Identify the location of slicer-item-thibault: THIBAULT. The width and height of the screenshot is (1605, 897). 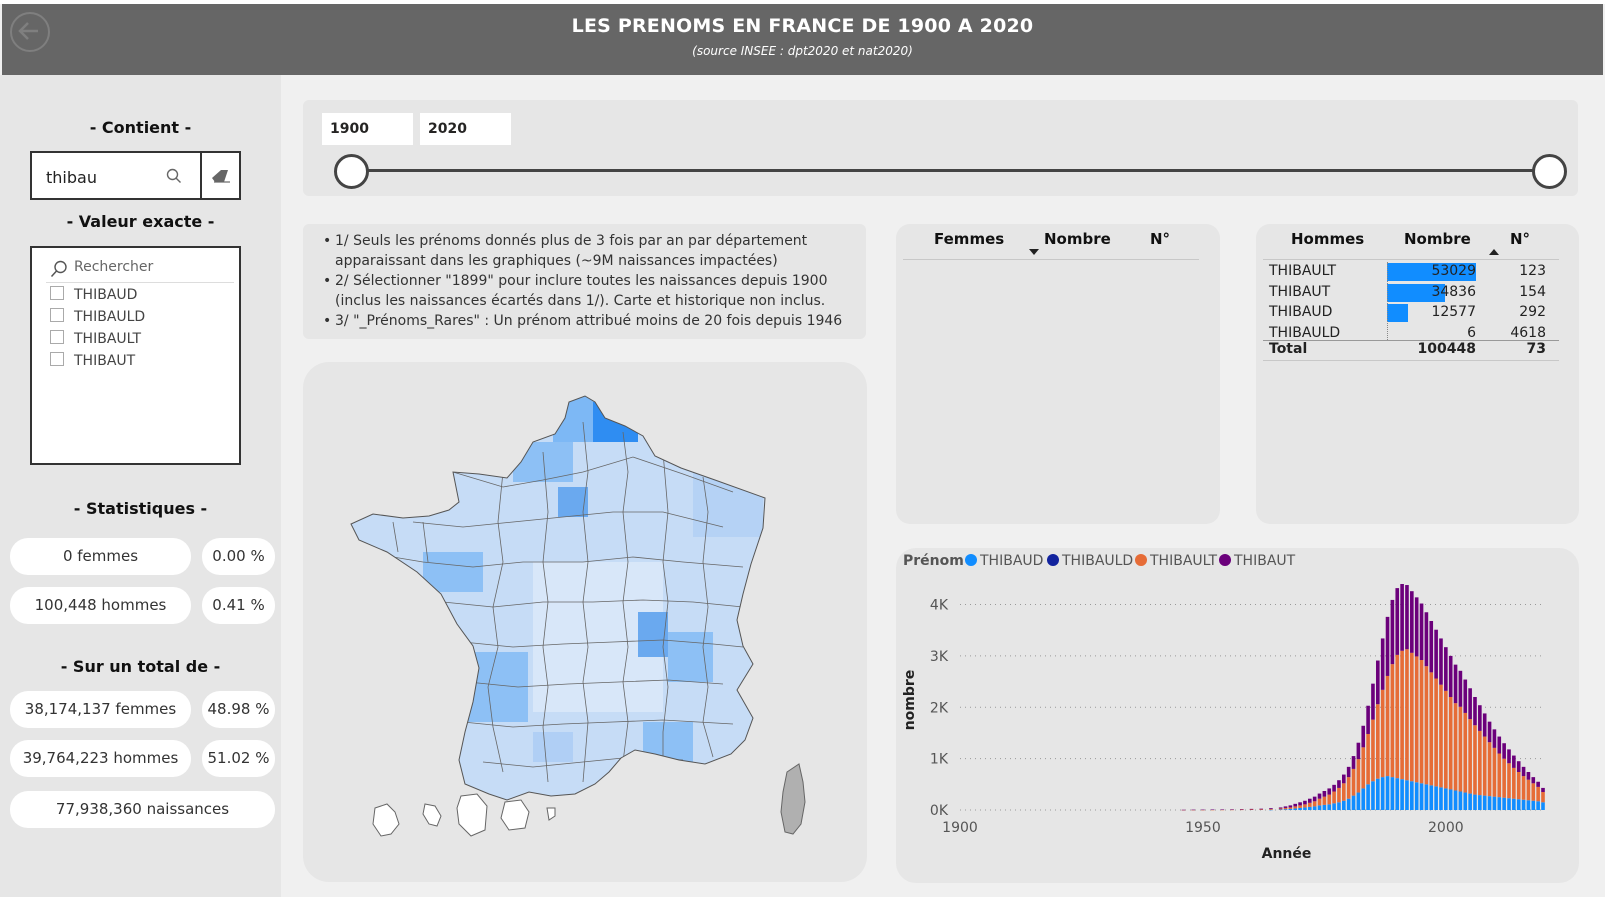
(95, 338).